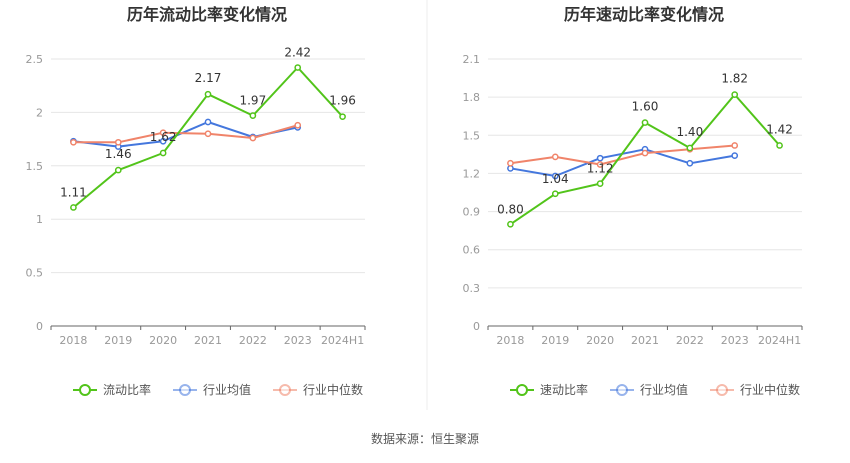 This screenshot has height=463, width=850. What do you see at coordinates (555, 340) in the screenshot?
I see `chart2-xtick-label: 2019` at bounding box center [555, 340].